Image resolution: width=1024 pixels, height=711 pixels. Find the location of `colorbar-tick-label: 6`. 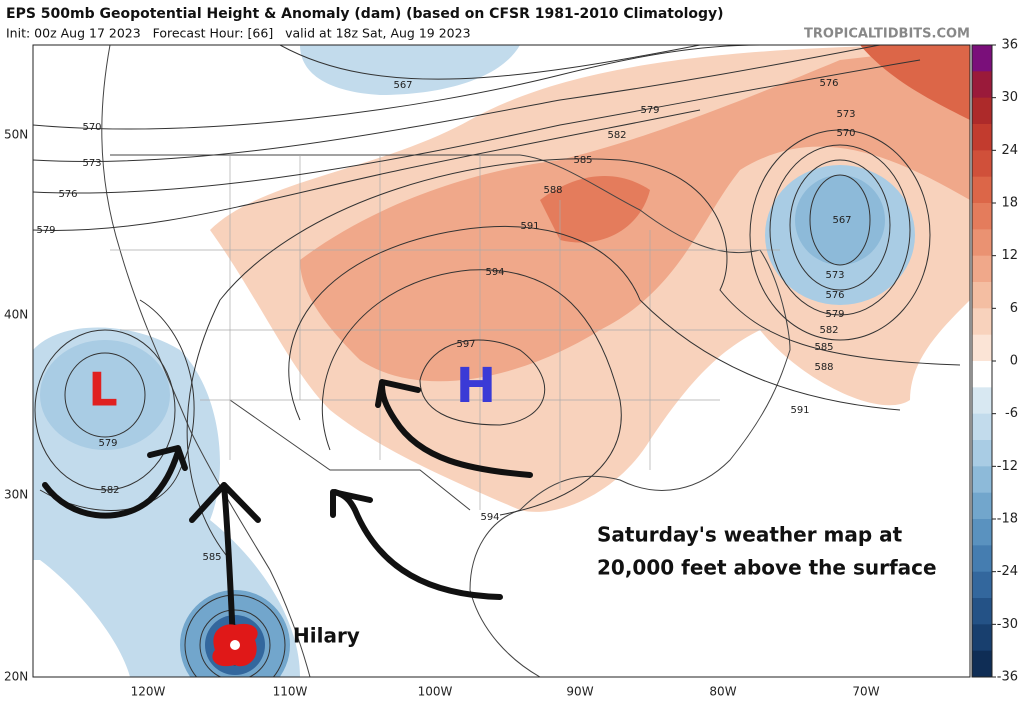

colorbar-tick-label: 6 is located at coordinates (1014, 308).